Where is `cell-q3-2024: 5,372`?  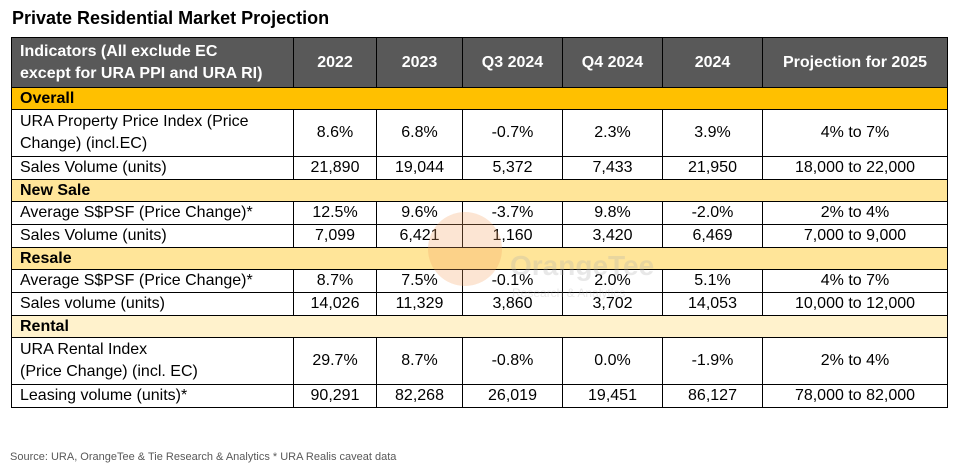 cell-q3-2024: 5,372 is located at coordinates (512, 168).